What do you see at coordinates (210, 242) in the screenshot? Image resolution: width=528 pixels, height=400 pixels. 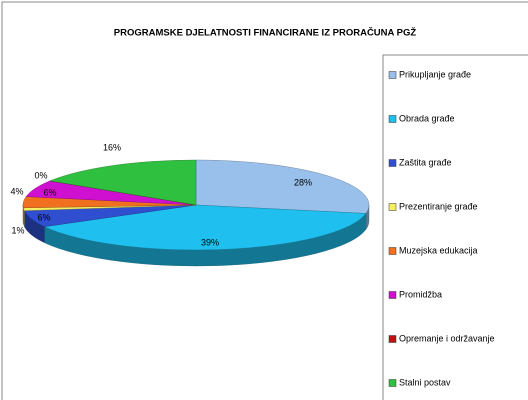 I see `data-label: 39%` at bounding box center [210, 242].